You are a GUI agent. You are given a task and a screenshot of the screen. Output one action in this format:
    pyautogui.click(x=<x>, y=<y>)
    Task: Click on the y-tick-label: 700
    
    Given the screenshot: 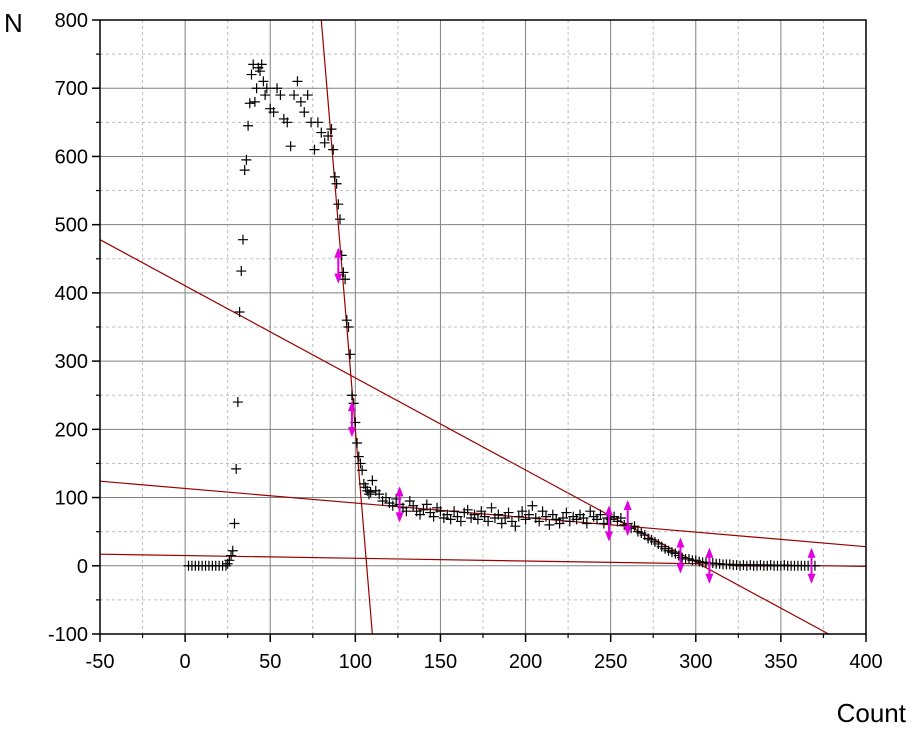 What is the action you would take?
    pyautogui.click(x=71, y=89)
    